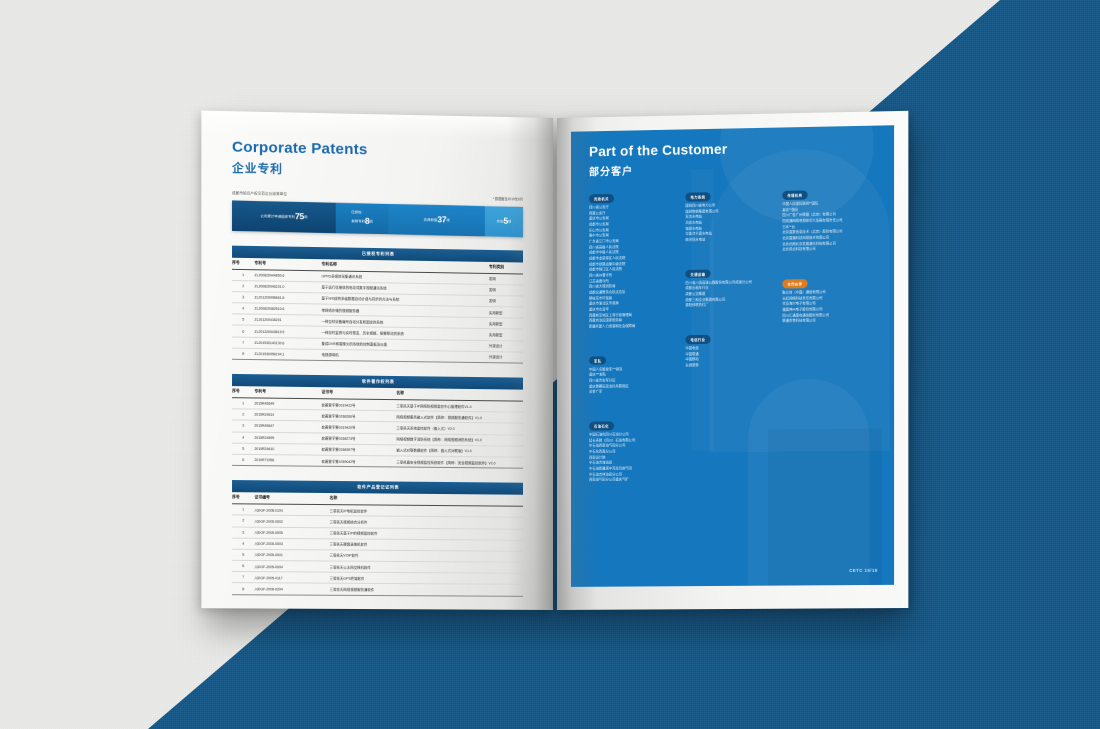 The width and height of the screenshot is (1100, 729). Describe the element at coordinates (598, 360) in the screenshot. I see `category-chip: 军队` at that location.